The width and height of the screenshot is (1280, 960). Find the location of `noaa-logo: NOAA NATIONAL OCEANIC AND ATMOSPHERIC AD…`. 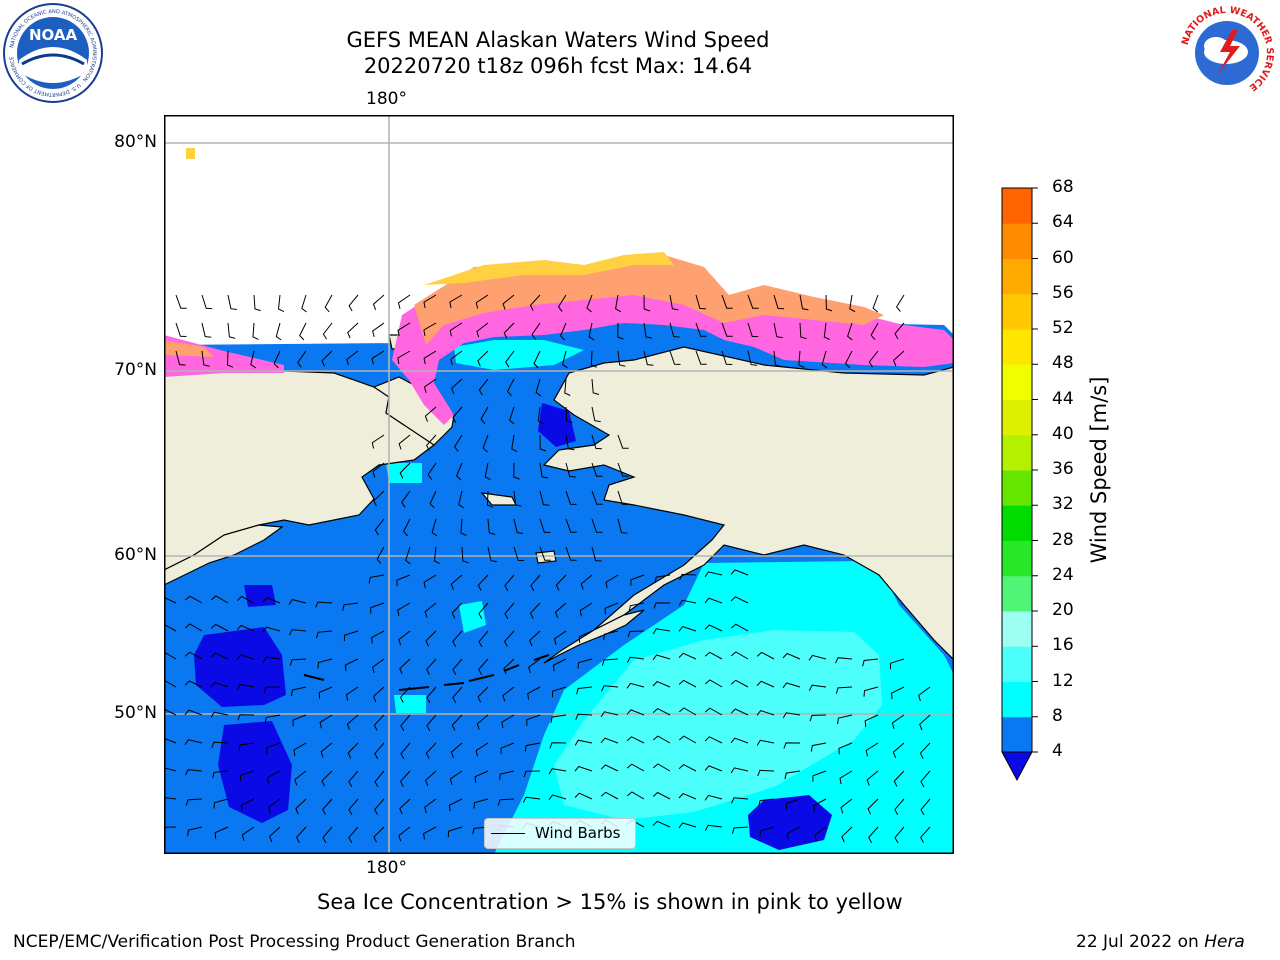

noaa-logo: NOAA NATIONAL OCEANIC AND ATMOSPHERIC AD… is located at coordinates (53, 53).